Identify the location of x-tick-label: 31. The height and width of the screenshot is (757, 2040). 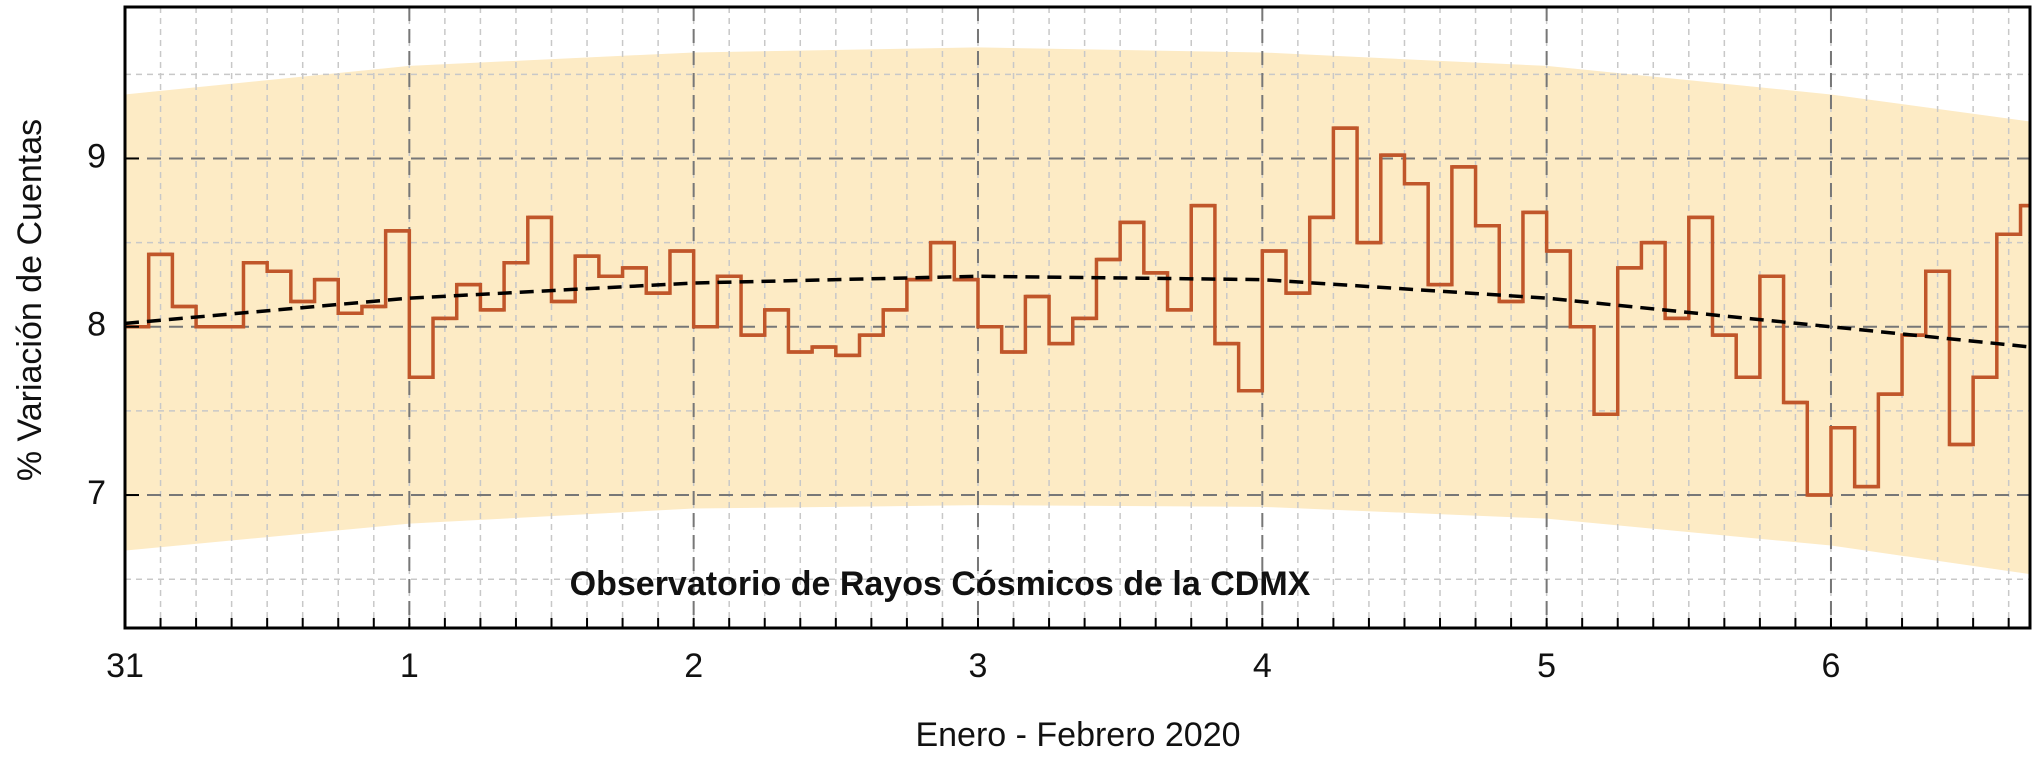
(125, 666).